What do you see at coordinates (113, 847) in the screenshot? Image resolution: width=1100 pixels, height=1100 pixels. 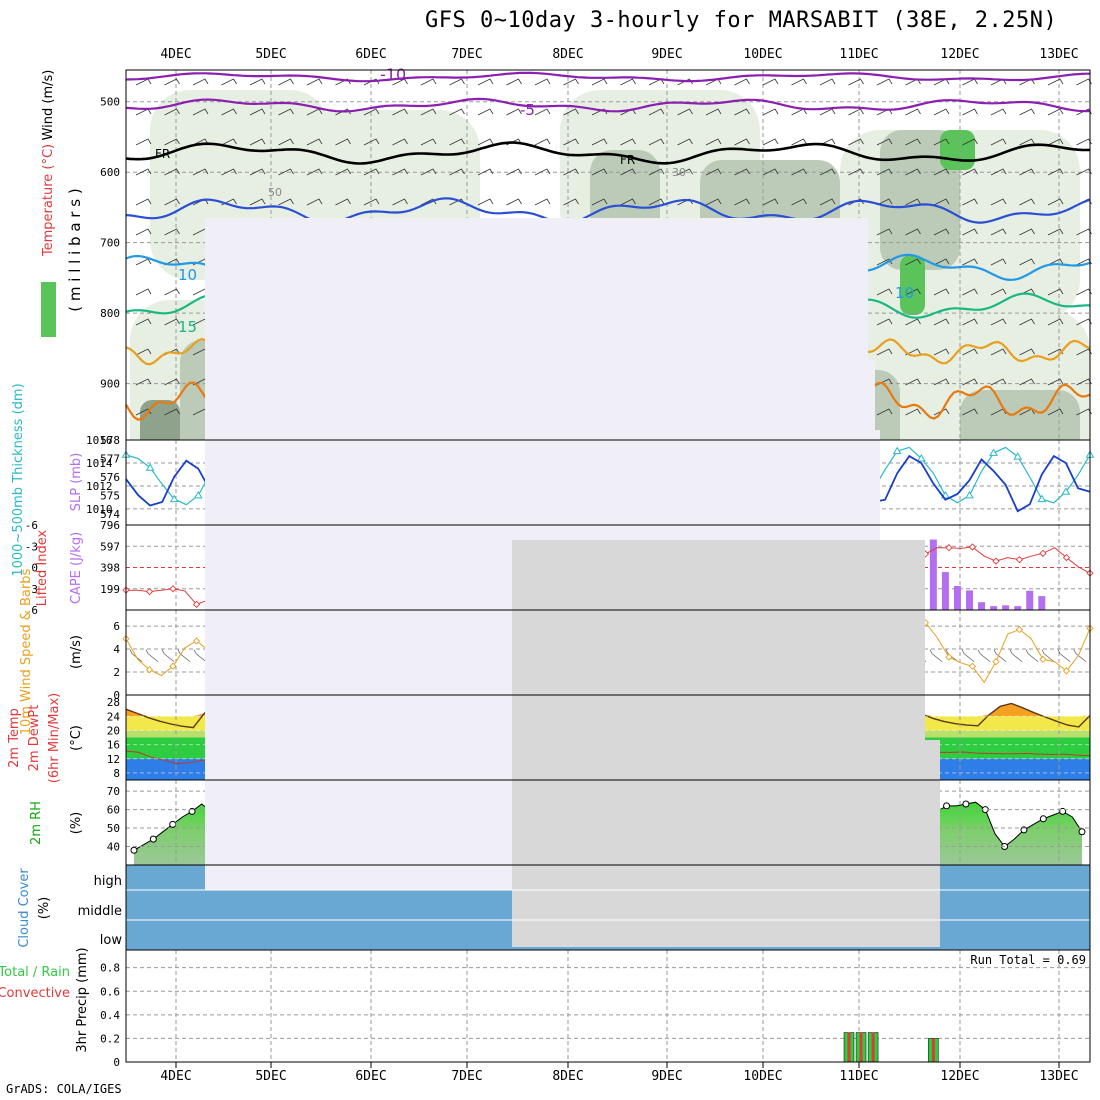 I see `rh-ytick-3: 40` at bounding box center [113, 847].